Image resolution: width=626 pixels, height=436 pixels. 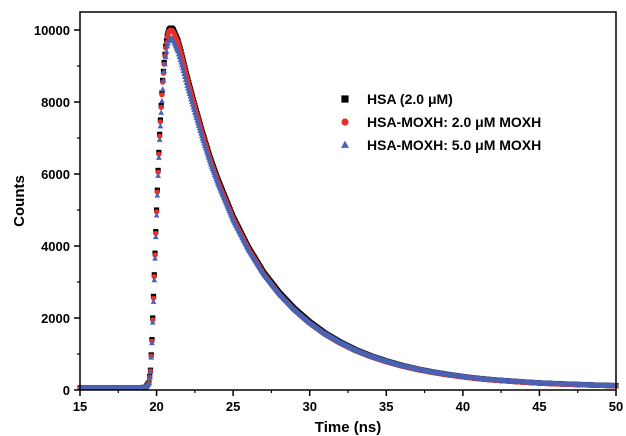 What do you see at coordinates (233, 406) in the screenshot?
I see `x-tick-label: 25` at bounding box center [233, 406].